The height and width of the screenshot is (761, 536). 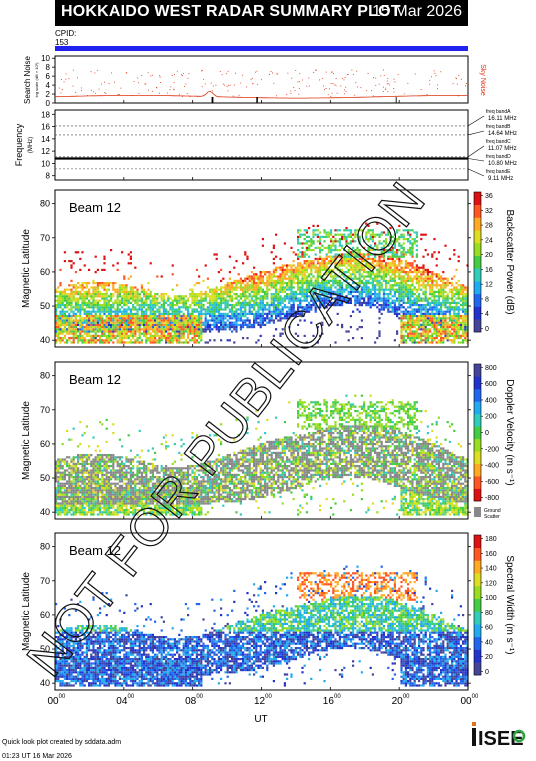 What do you see at coordinates (45, 306) in the screenshot?
I see `rti-ytick-label: 50` at bounding box center [45, 306].